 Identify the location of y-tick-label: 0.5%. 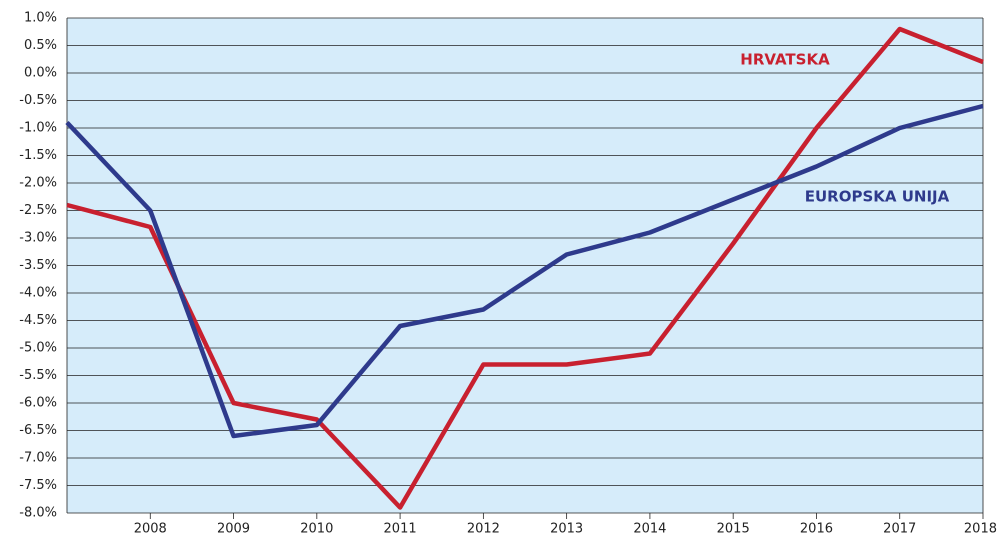
(40, 45).